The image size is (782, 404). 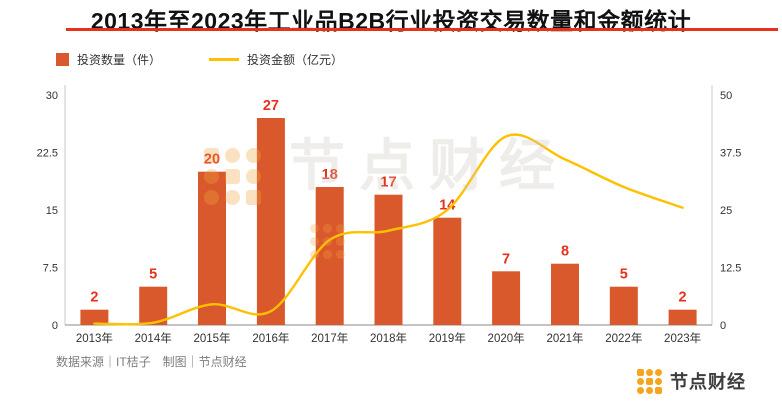 What do you see at coordinates (388, 338) in the screenshot?
I see `x-axis-label: 2018年` at bounding box center [388, 338].